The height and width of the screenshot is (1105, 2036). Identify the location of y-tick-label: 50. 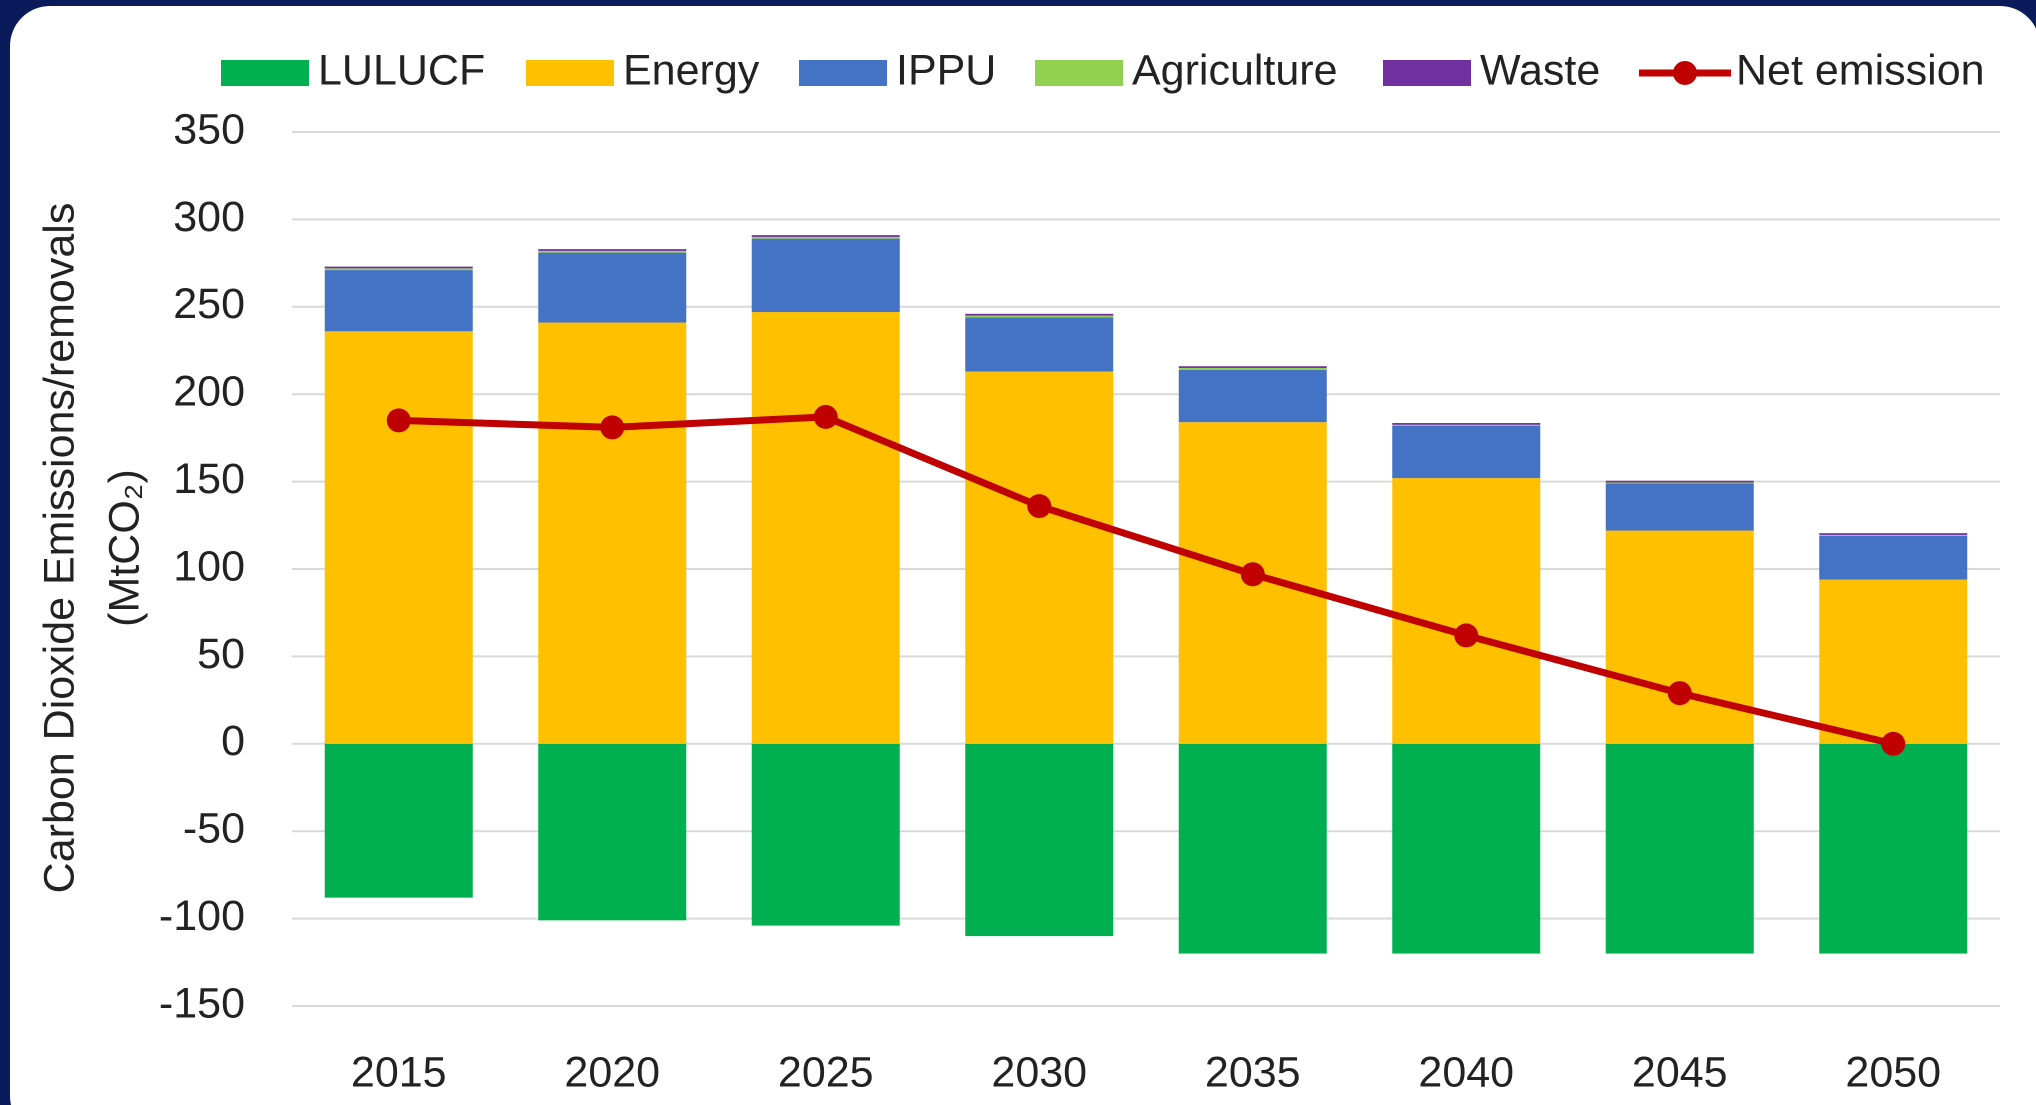
(221, 654).